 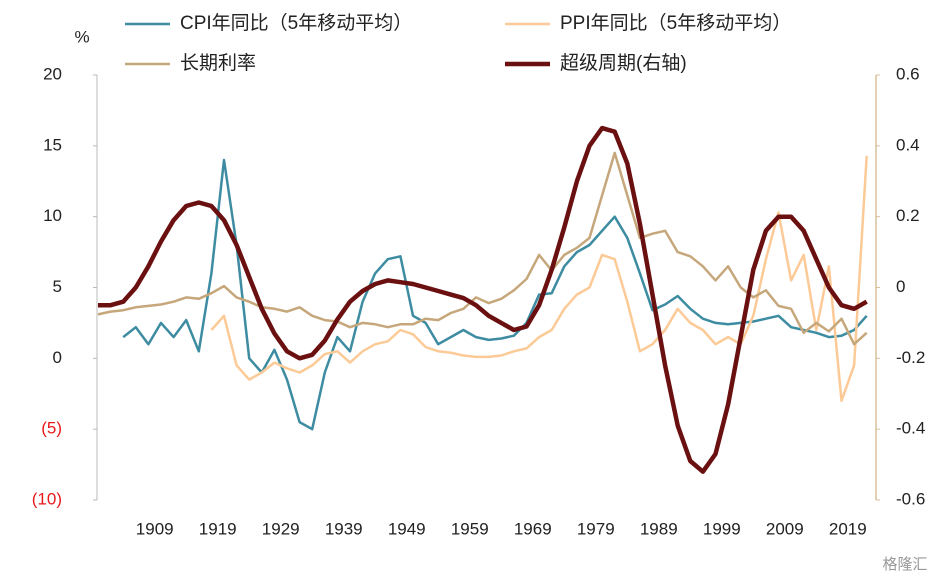 What do you see at coordinates (52, 215) in the screenshot?
I see `y-tick-label: 10` at bounding box center [52, 215].